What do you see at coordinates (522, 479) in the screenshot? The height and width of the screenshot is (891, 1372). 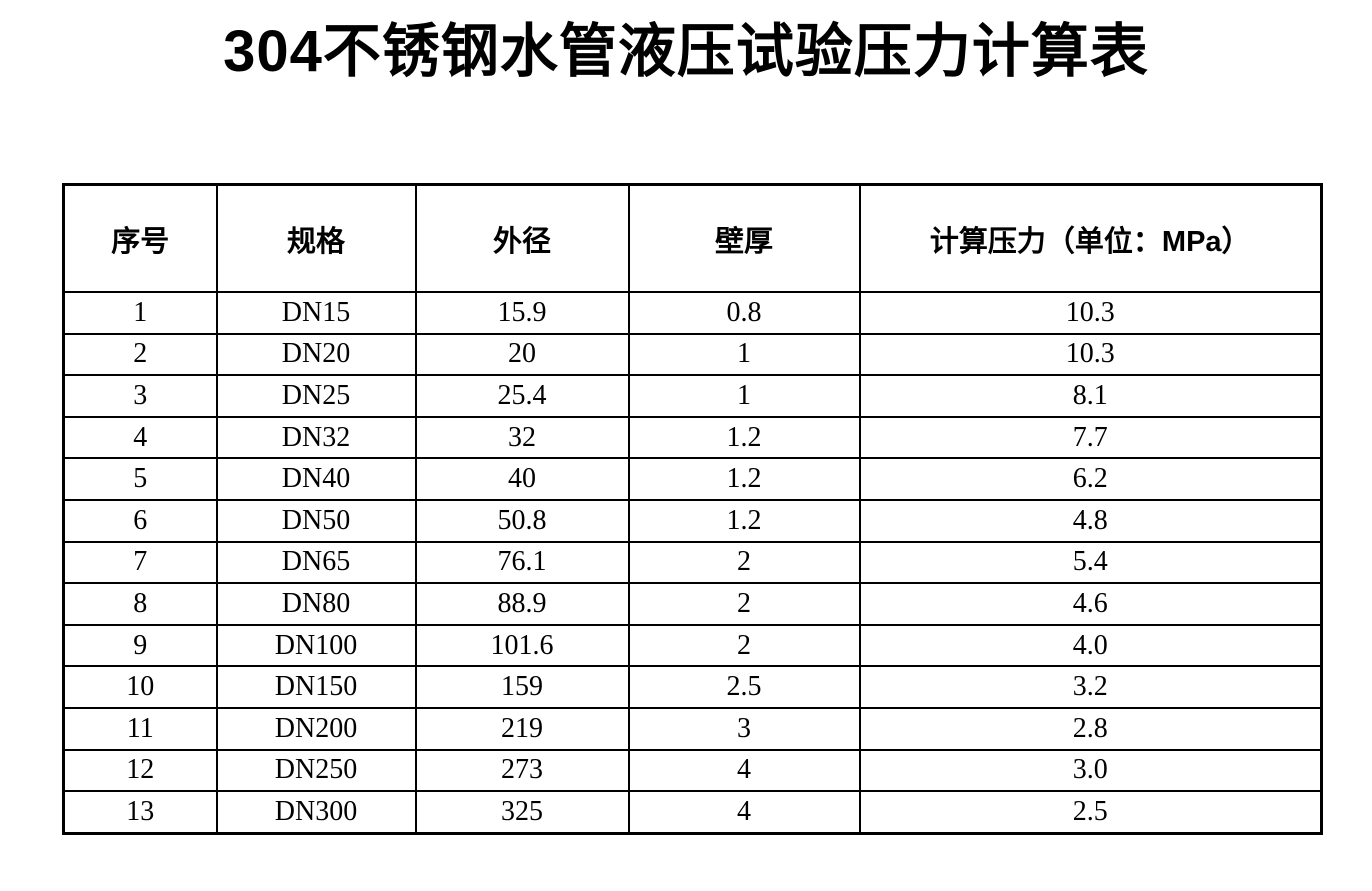 I see `cell-outer-diameter: 40` at bounding box center [522, 479].